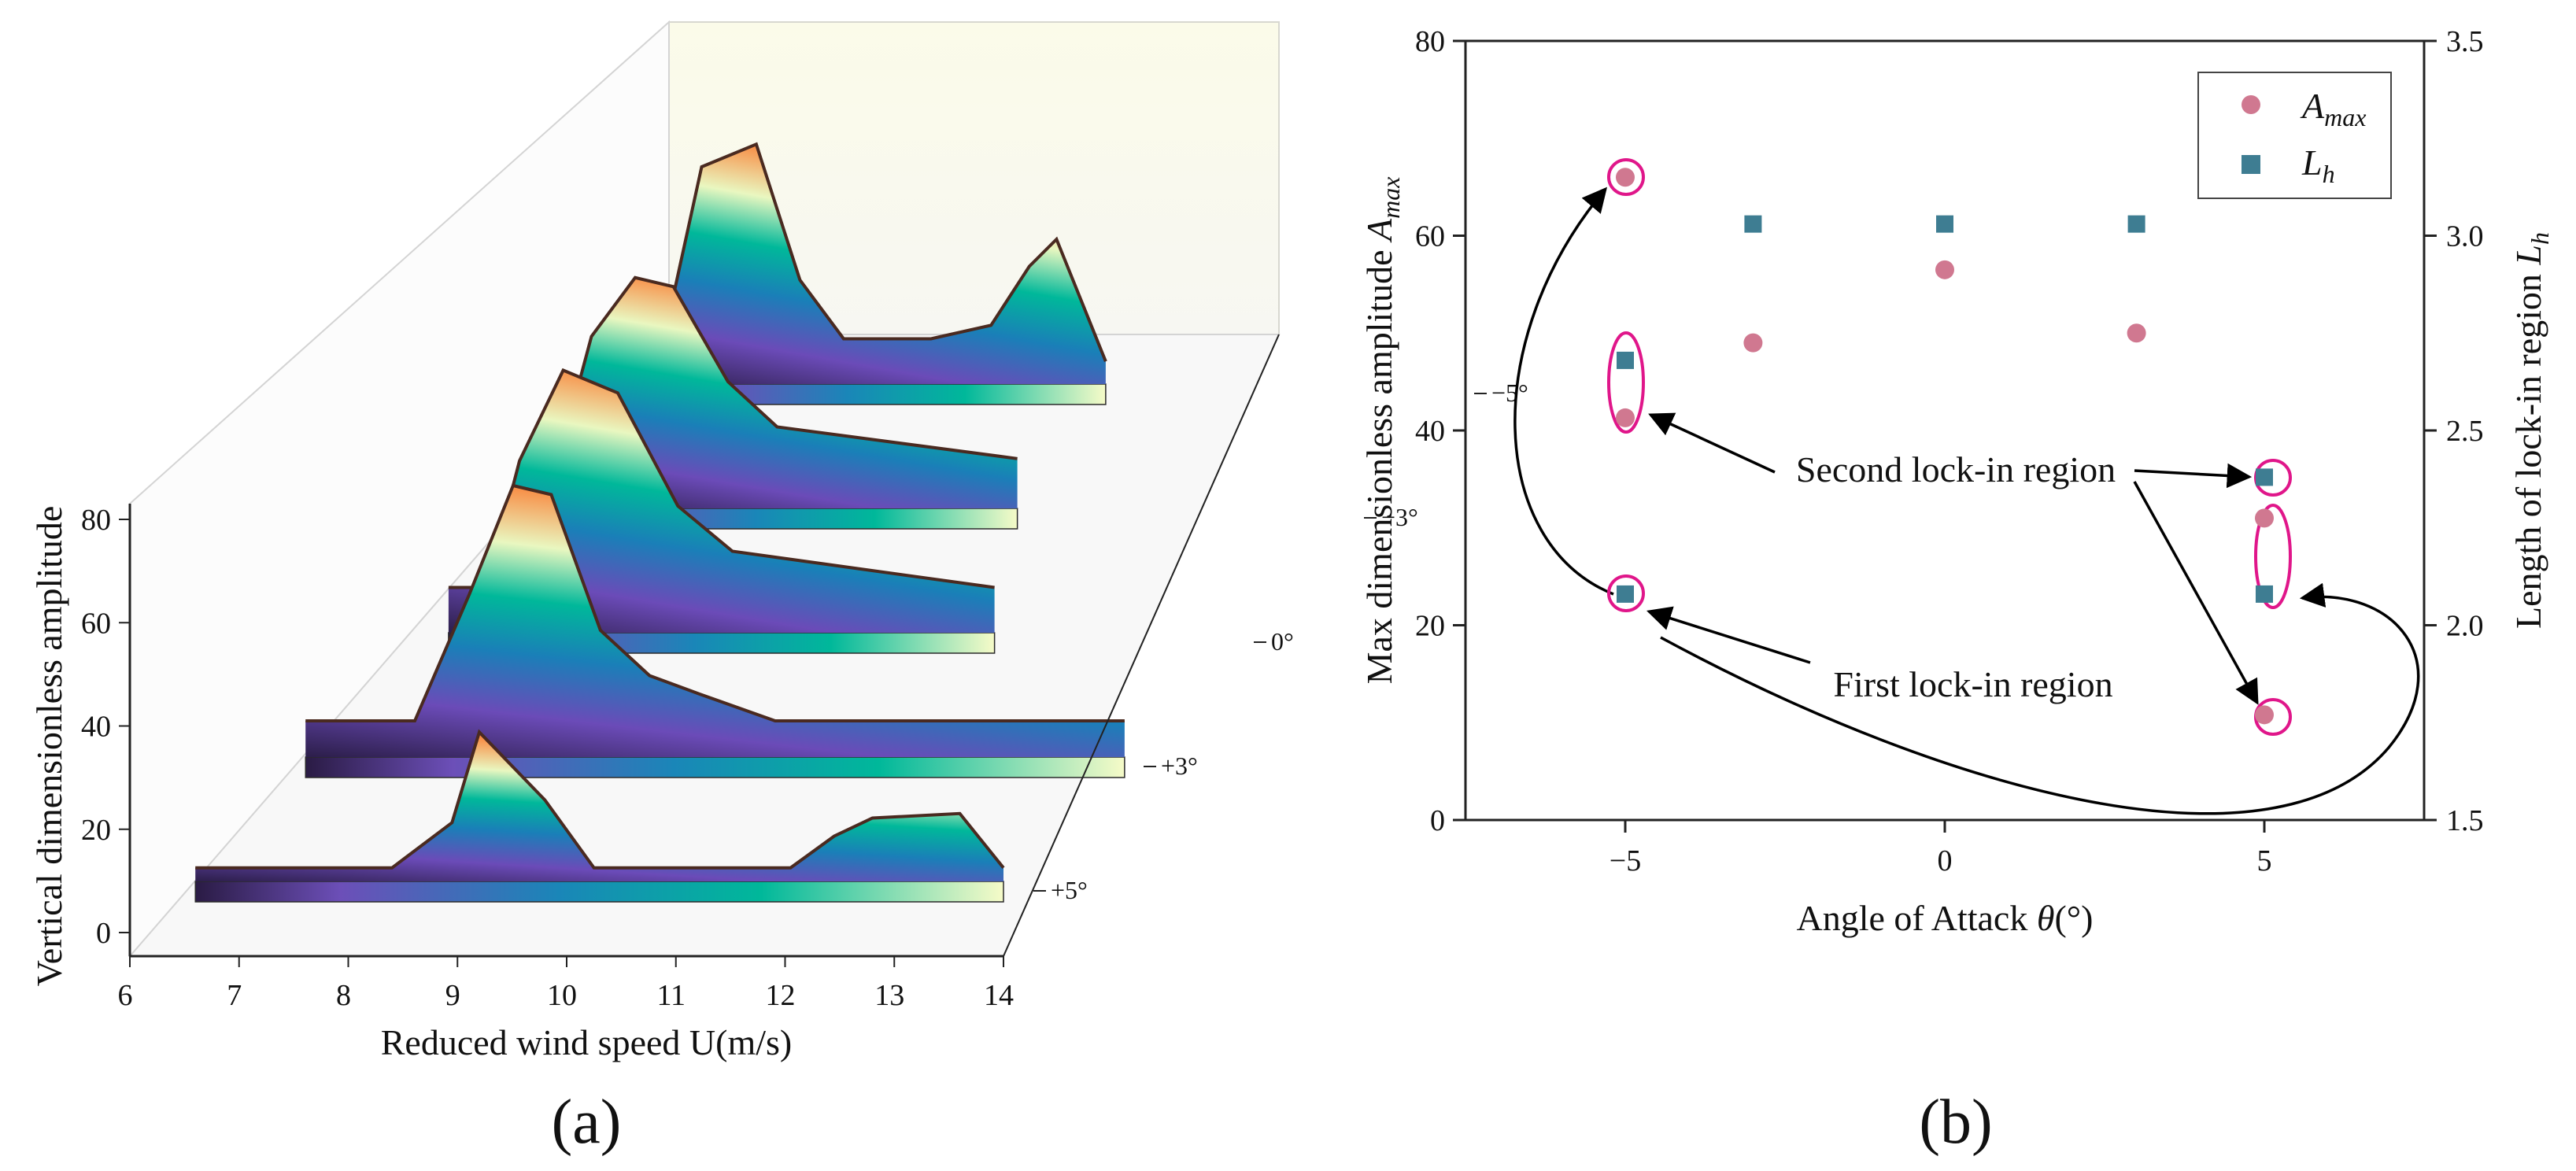  What do you see at coordinates (1430, 626) in the screenshot?
I see `y-tick-label-b: 20` at bounding box center [1430, 626].